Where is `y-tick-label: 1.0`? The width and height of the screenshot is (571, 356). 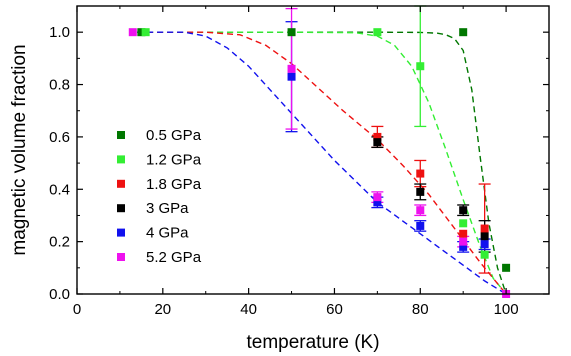
y-tick-label: 1.0 is located at coordinates (59, 32).